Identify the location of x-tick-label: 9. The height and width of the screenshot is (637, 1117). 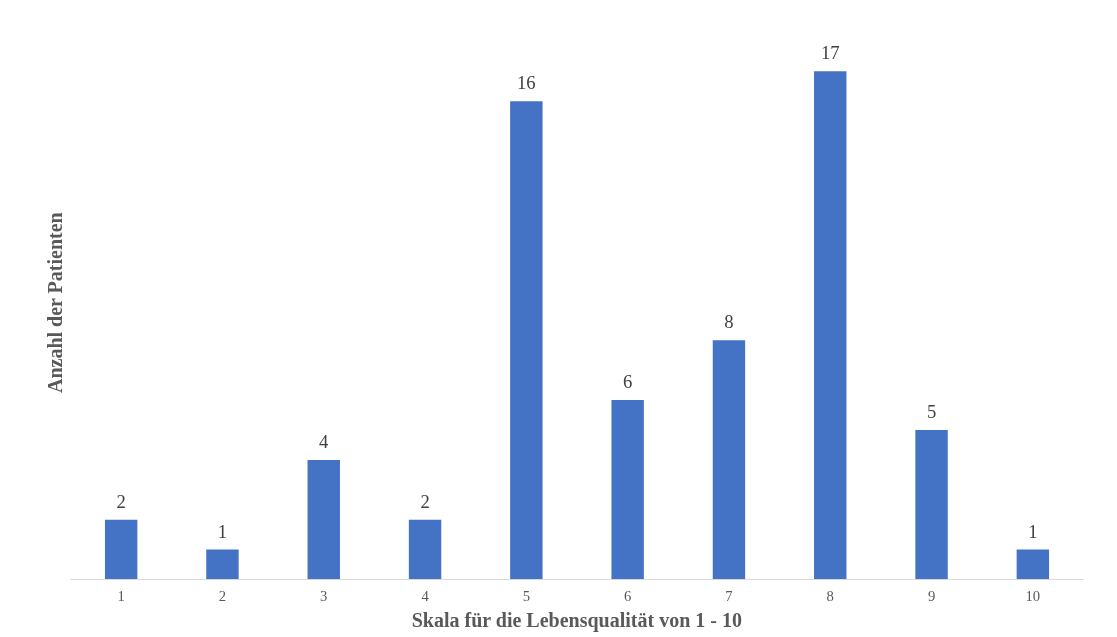
(931, 595).